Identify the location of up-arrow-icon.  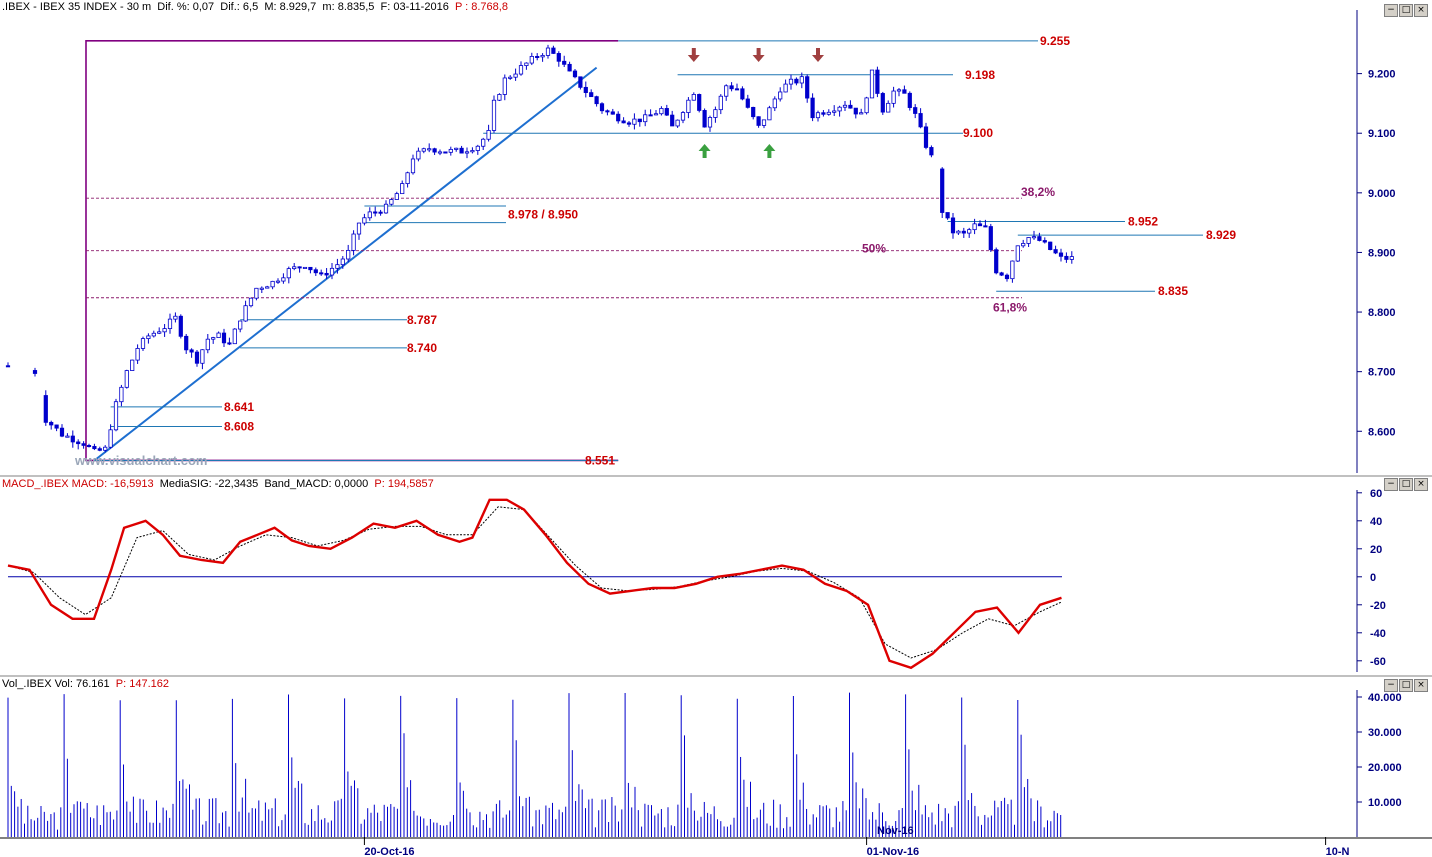
(769, 151).